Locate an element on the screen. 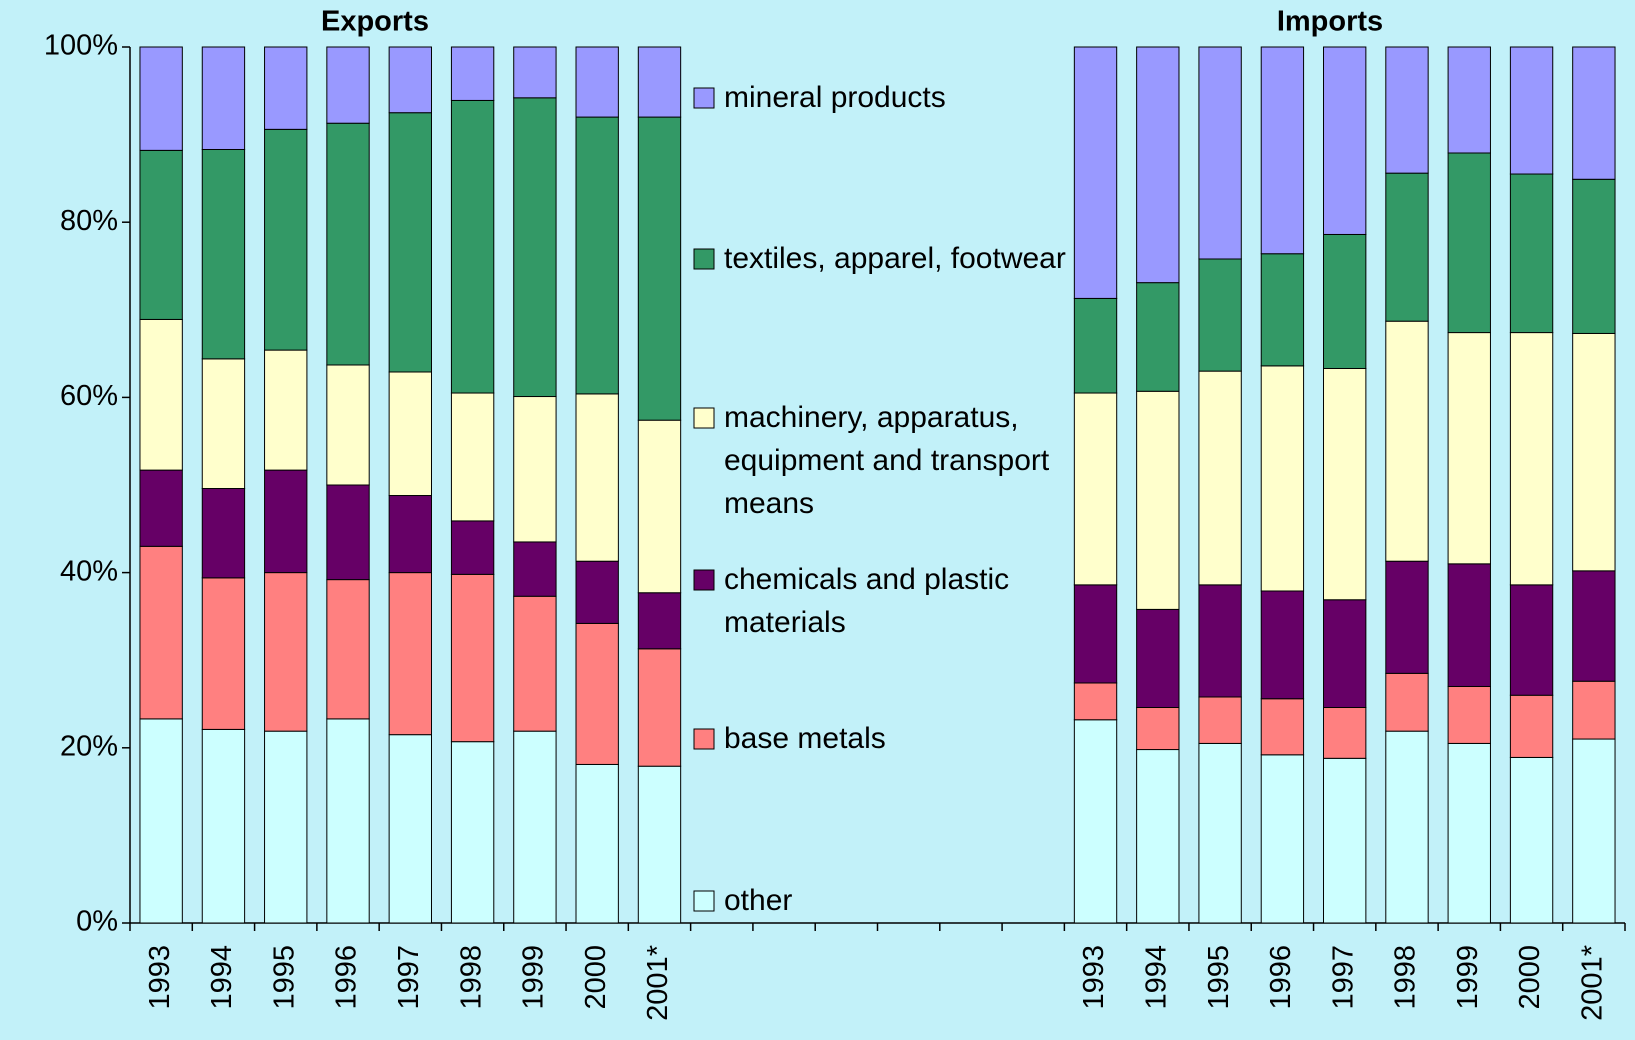 Image resolution: width=1635 pixels, height=1040 pixels. y-tick-label: 80% is located at coordinates (89, 221).